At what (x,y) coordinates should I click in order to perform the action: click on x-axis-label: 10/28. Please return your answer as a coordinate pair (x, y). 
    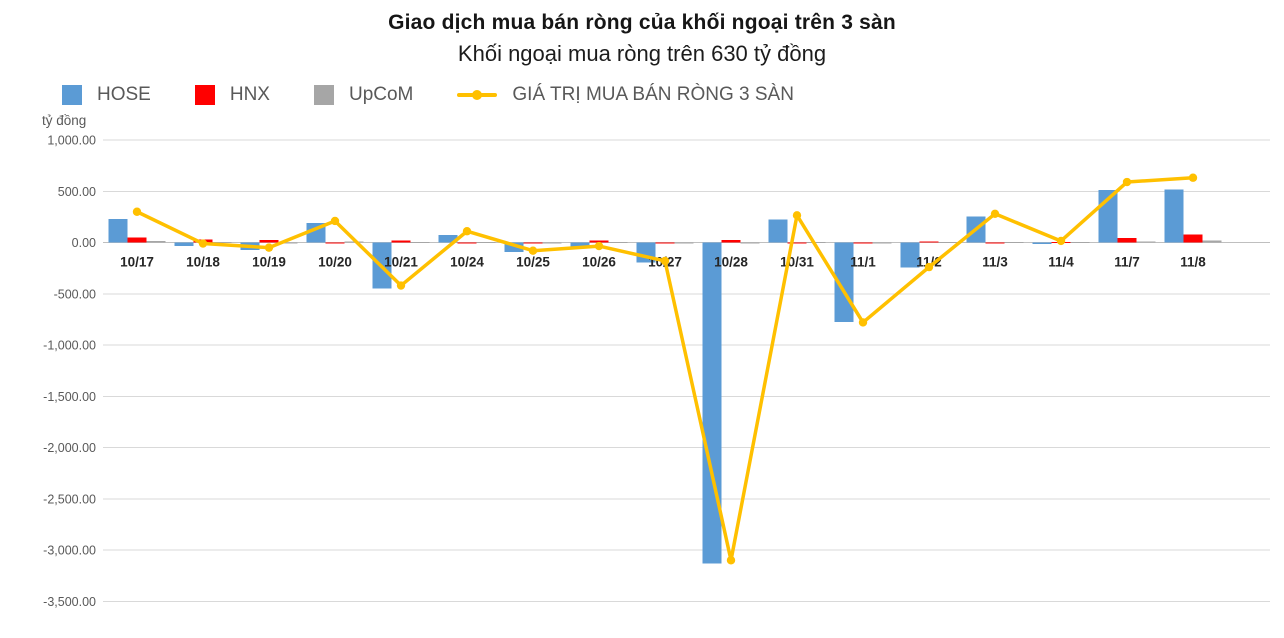
    Looking at the image, I should click on (731, 262).